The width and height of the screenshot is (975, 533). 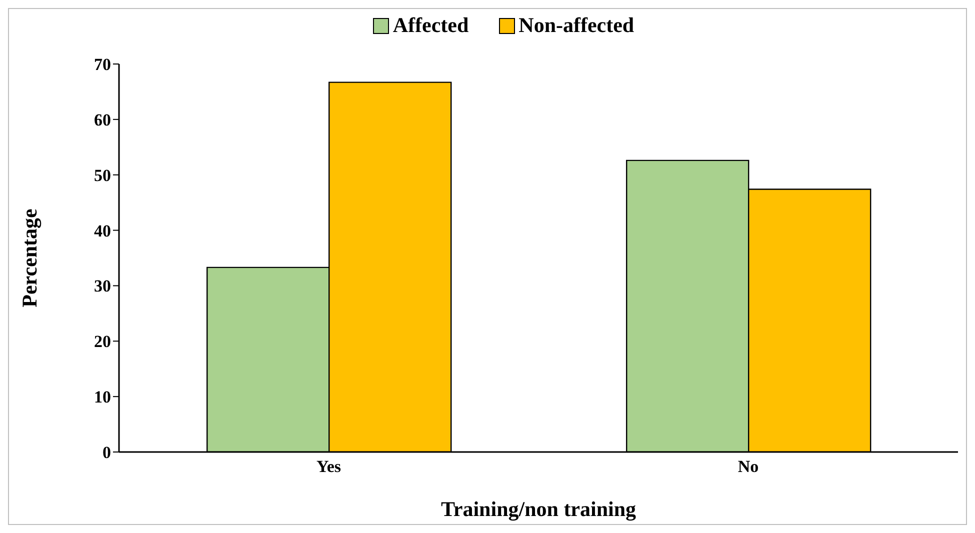 I want to click on legend-label: Non-affected, so click(x=576, y=25).